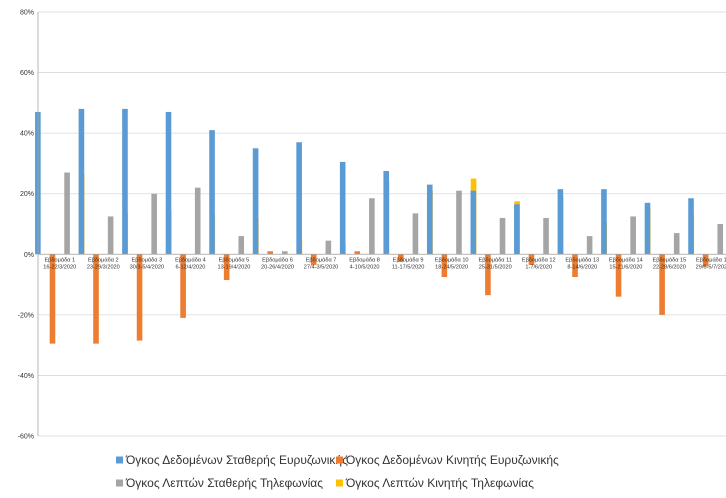 This screenshot has height=498, width=726. Describe the element at coordinates (29, 255) in the screenshot. I see `y-tick-label: 0%` at that location.